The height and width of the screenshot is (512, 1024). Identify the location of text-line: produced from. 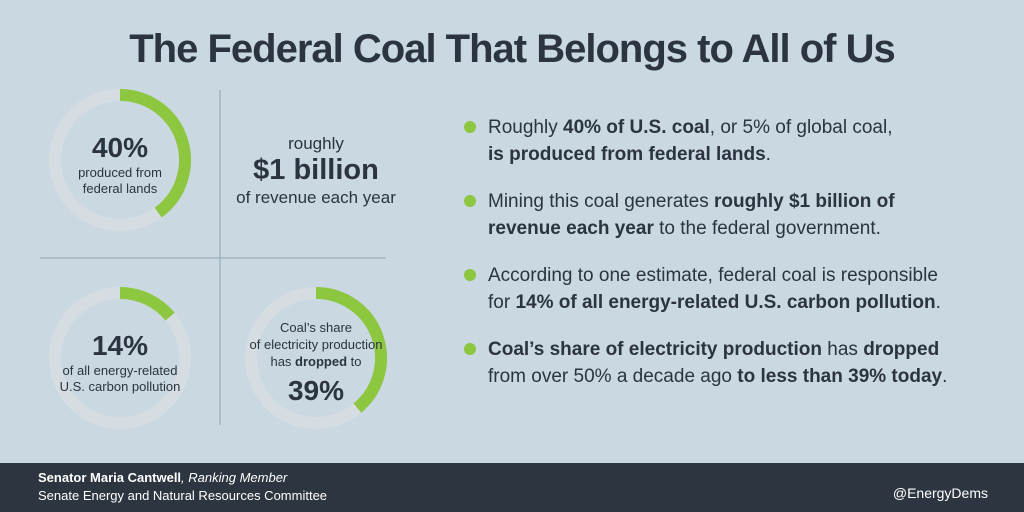
(120, 172).